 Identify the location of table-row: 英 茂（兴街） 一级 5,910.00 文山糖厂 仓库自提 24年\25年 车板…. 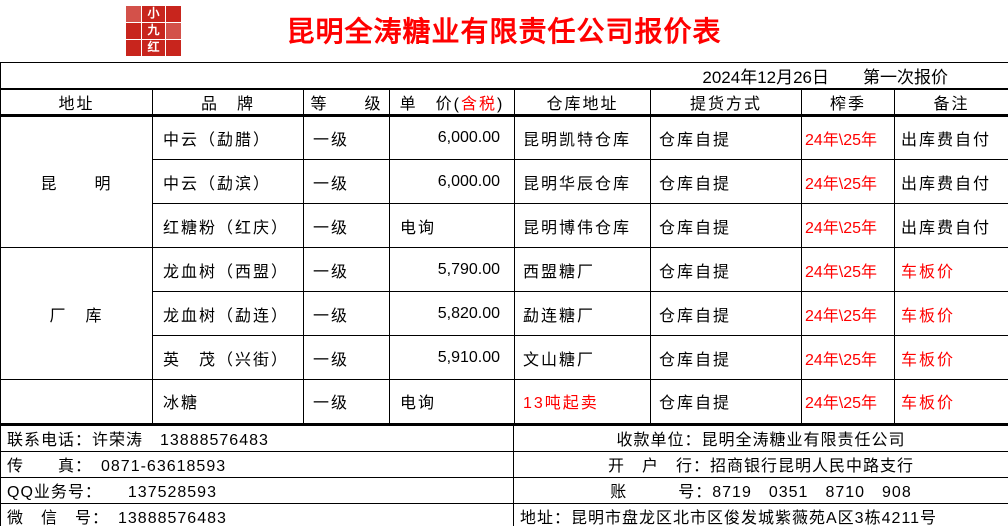
(504, 357).